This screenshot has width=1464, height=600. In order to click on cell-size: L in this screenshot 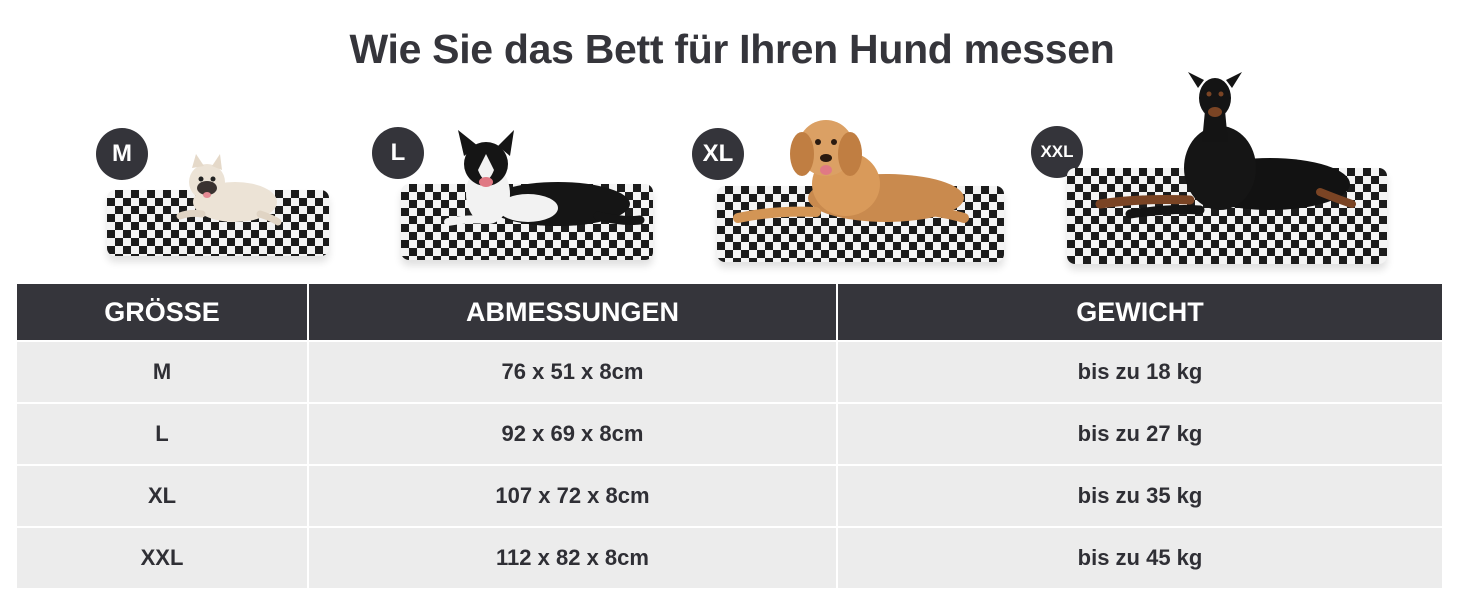, I will do `click(163, 433)`.